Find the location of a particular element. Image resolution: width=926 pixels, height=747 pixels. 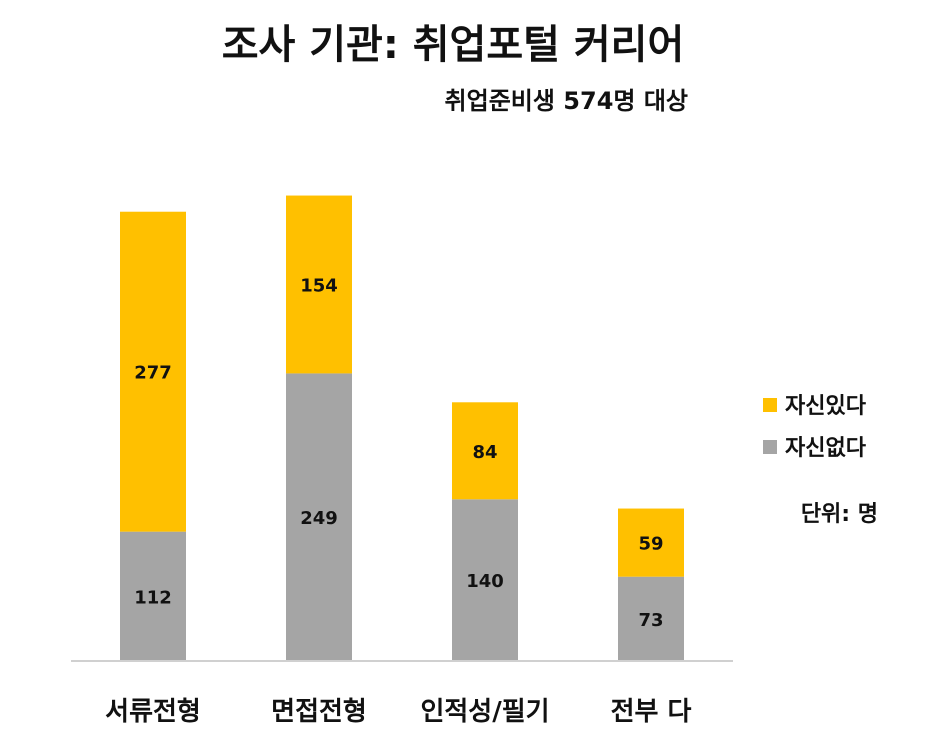

data-label-unconfident-1: 249 is located at coordinates (319, 518).